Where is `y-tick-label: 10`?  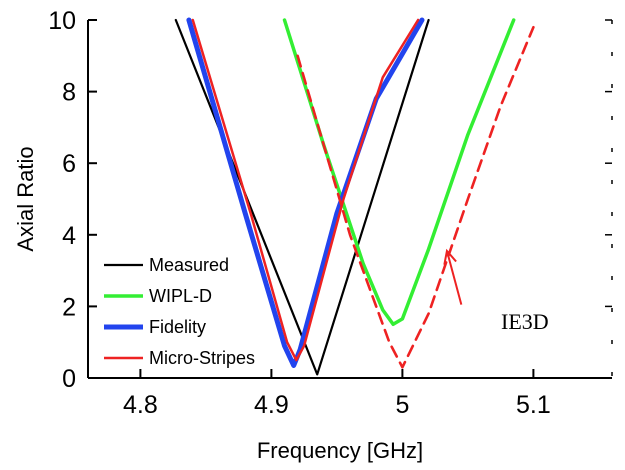
y-tick-label: 10 is located at coordinates (62, 21).